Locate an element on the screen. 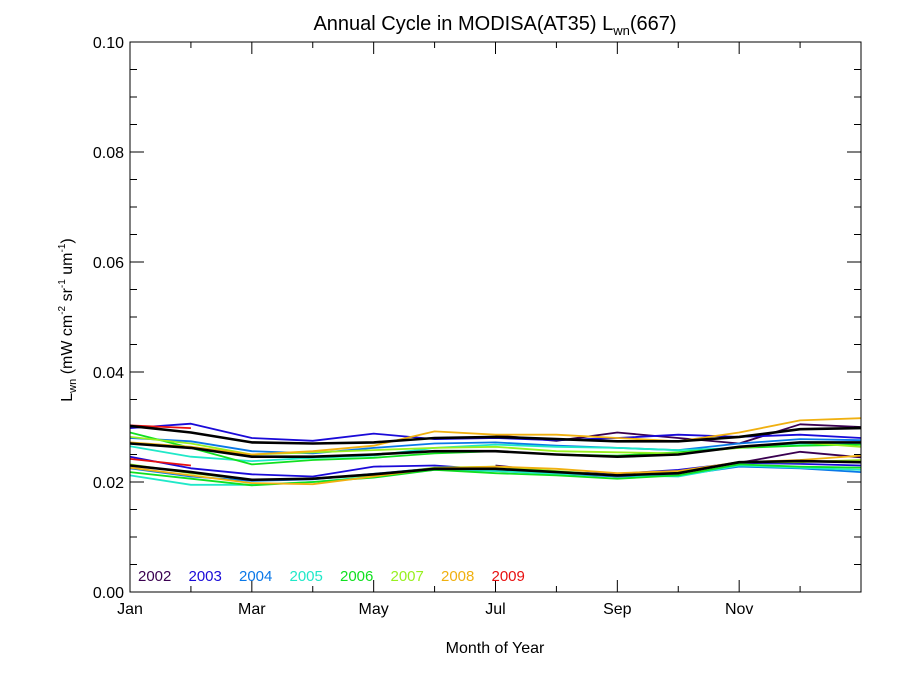 The image size is (900, 675). legend-entry-2003: 2003 is located at coordinates (205, 576).